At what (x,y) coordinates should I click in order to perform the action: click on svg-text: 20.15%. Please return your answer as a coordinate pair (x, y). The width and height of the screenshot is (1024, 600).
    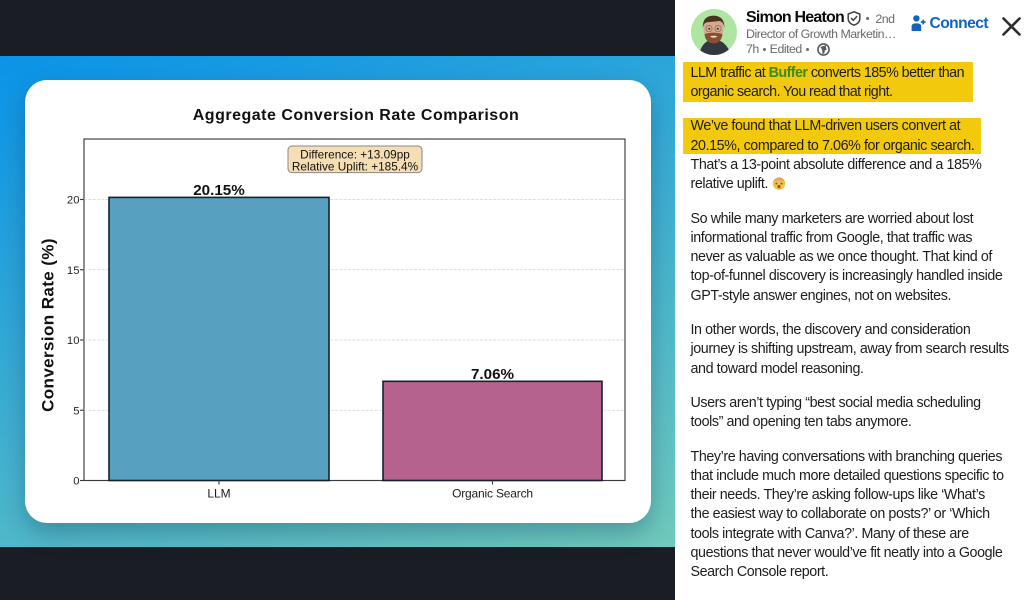
    Looking at the image, I should click on (219, 190).